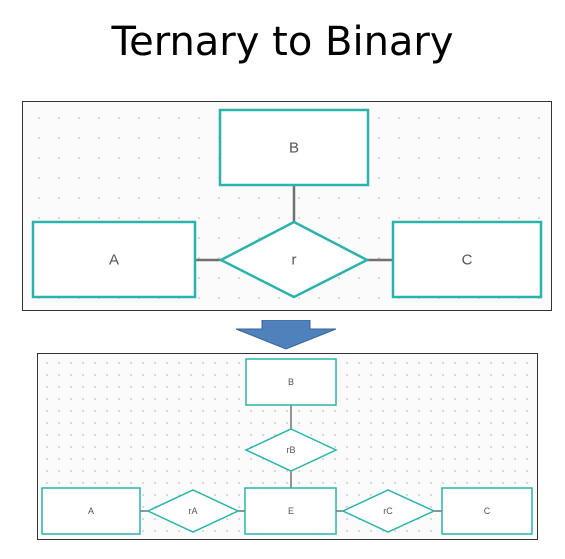 This screenshot has width=565, height=559. I want to click on relationship-rb-label: rB, so click(291, 450).